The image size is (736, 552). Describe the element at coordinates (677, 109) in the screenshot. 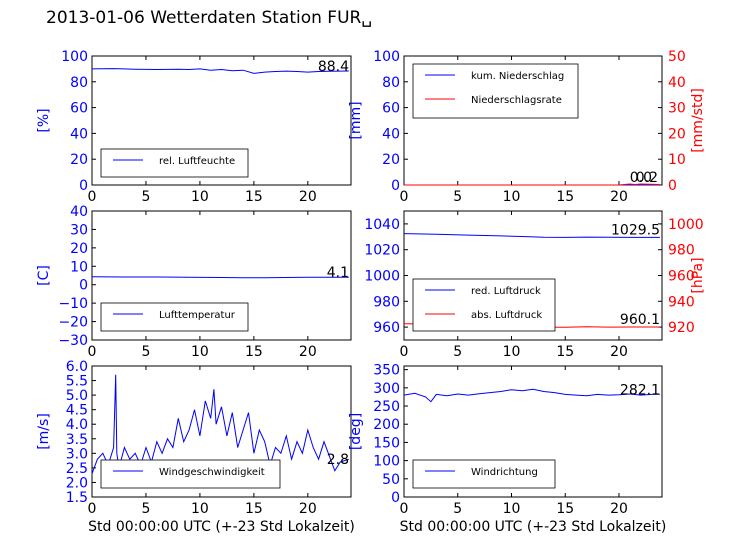

I see `y-right-tick-label: 30` at that location.